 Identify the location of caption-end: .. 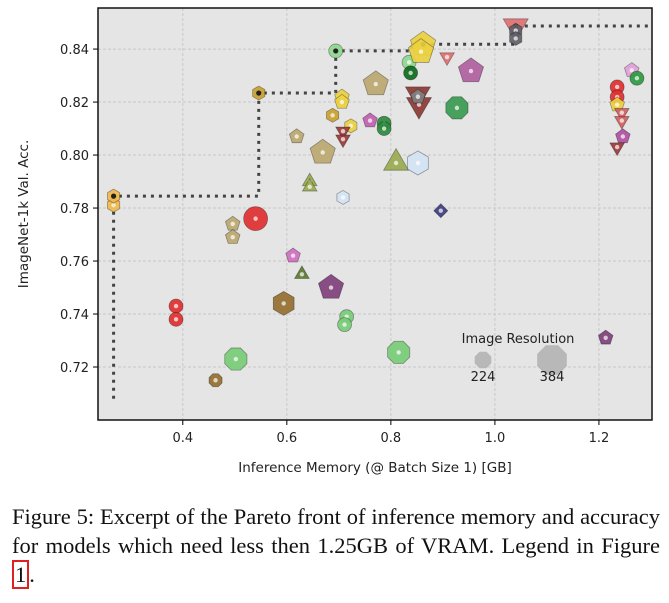
(32, 574).